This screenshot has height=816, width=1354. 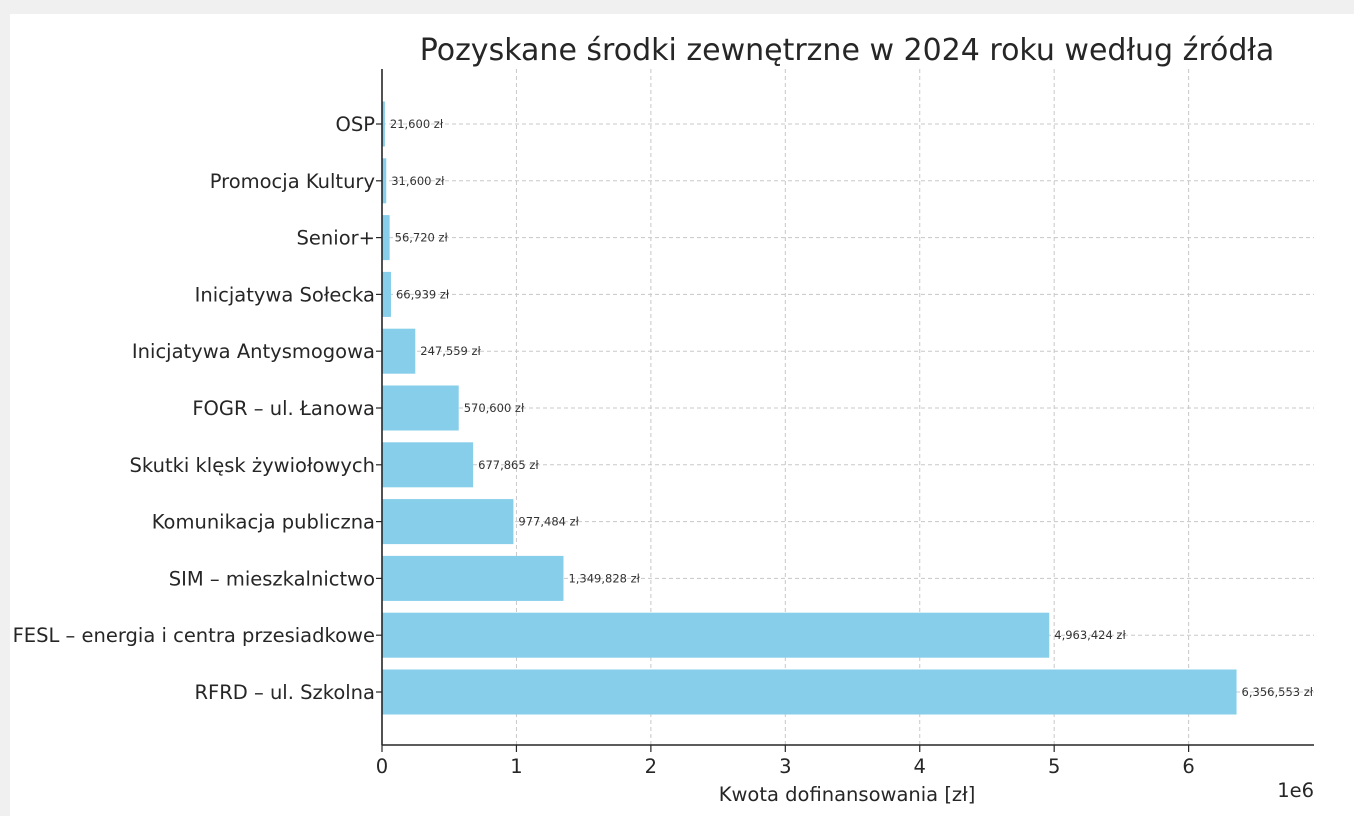 I want to click on category-label: SIM – mieszkalnictwo, so click(x=272, y=578).